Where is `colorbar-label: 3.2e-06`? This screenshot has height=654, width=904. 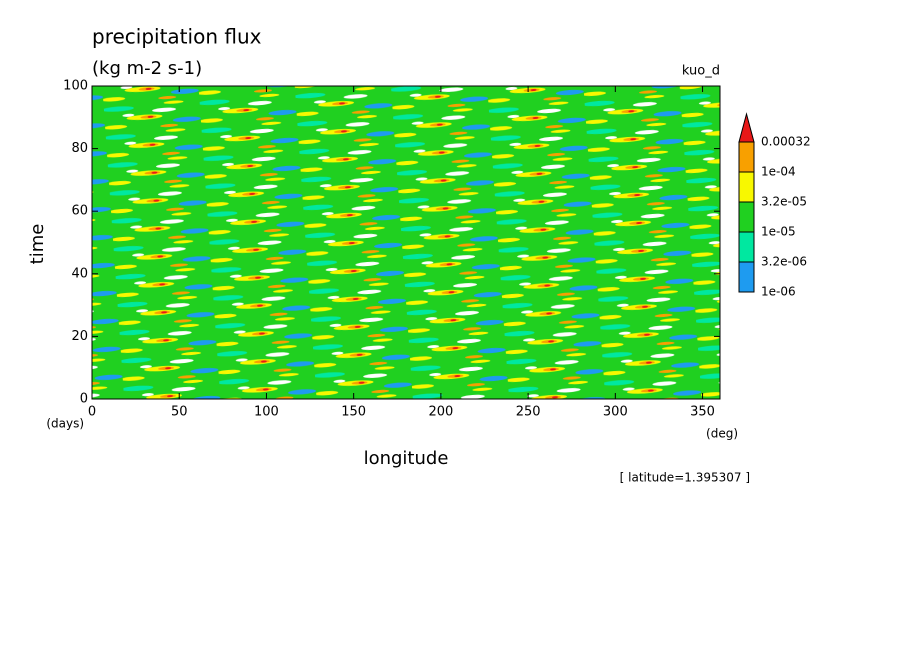
colorbar-label: 3.2e-06 is located at coordinates (784, 262).